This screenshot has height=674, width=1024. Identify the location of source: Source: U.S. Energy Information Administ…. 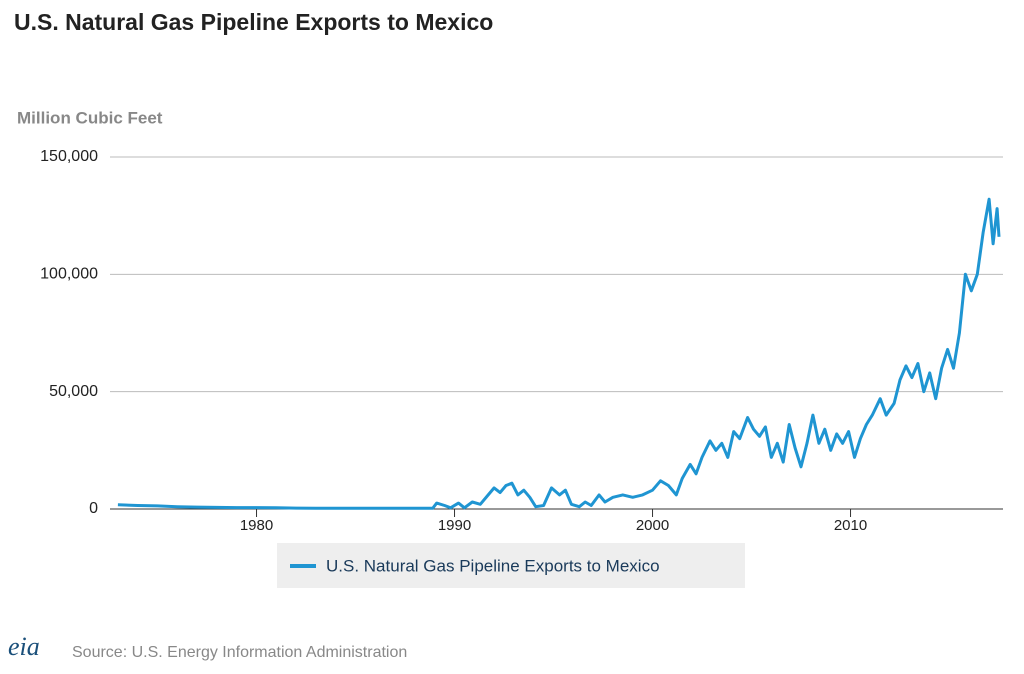
(239, 652).